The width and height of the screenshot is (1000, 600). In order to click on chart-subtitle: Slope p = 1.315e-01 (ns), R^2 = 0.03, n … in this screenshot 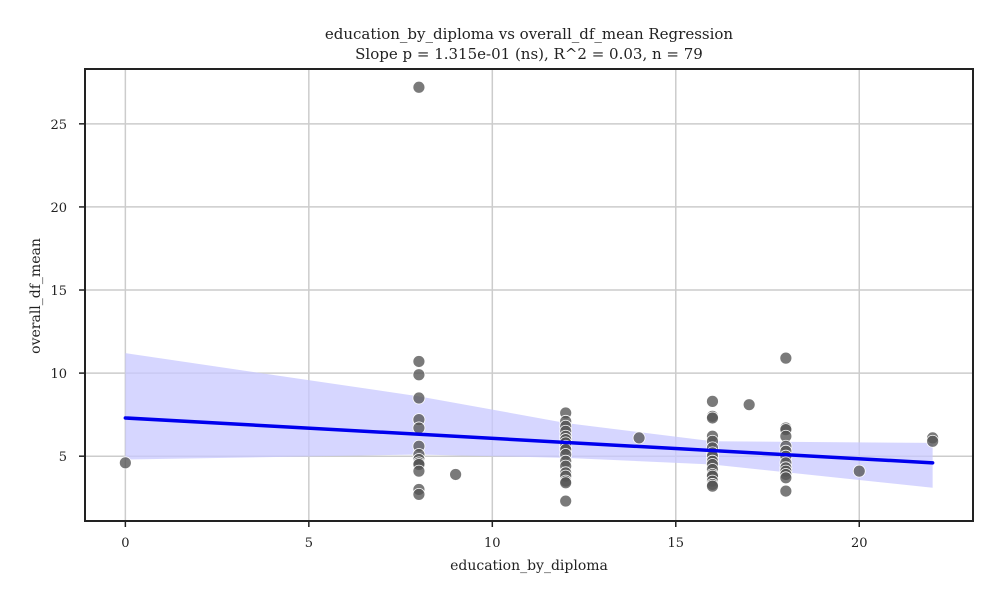, I will do `click(529, 54)`.